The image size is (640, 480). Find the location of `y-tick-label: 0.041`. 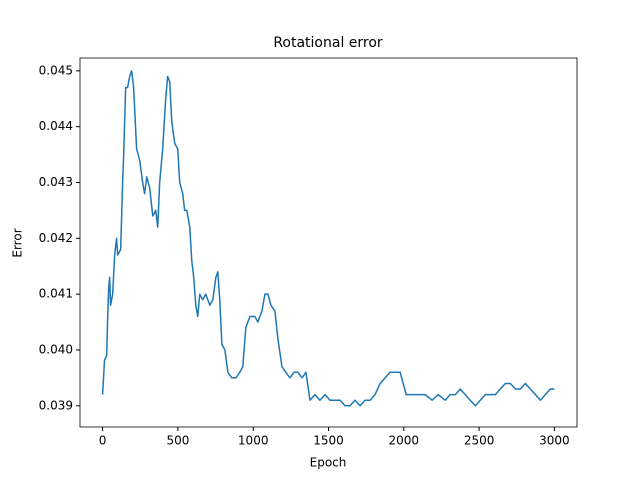

y-tick-label: 0.041 is located at coordinates (56, 294).